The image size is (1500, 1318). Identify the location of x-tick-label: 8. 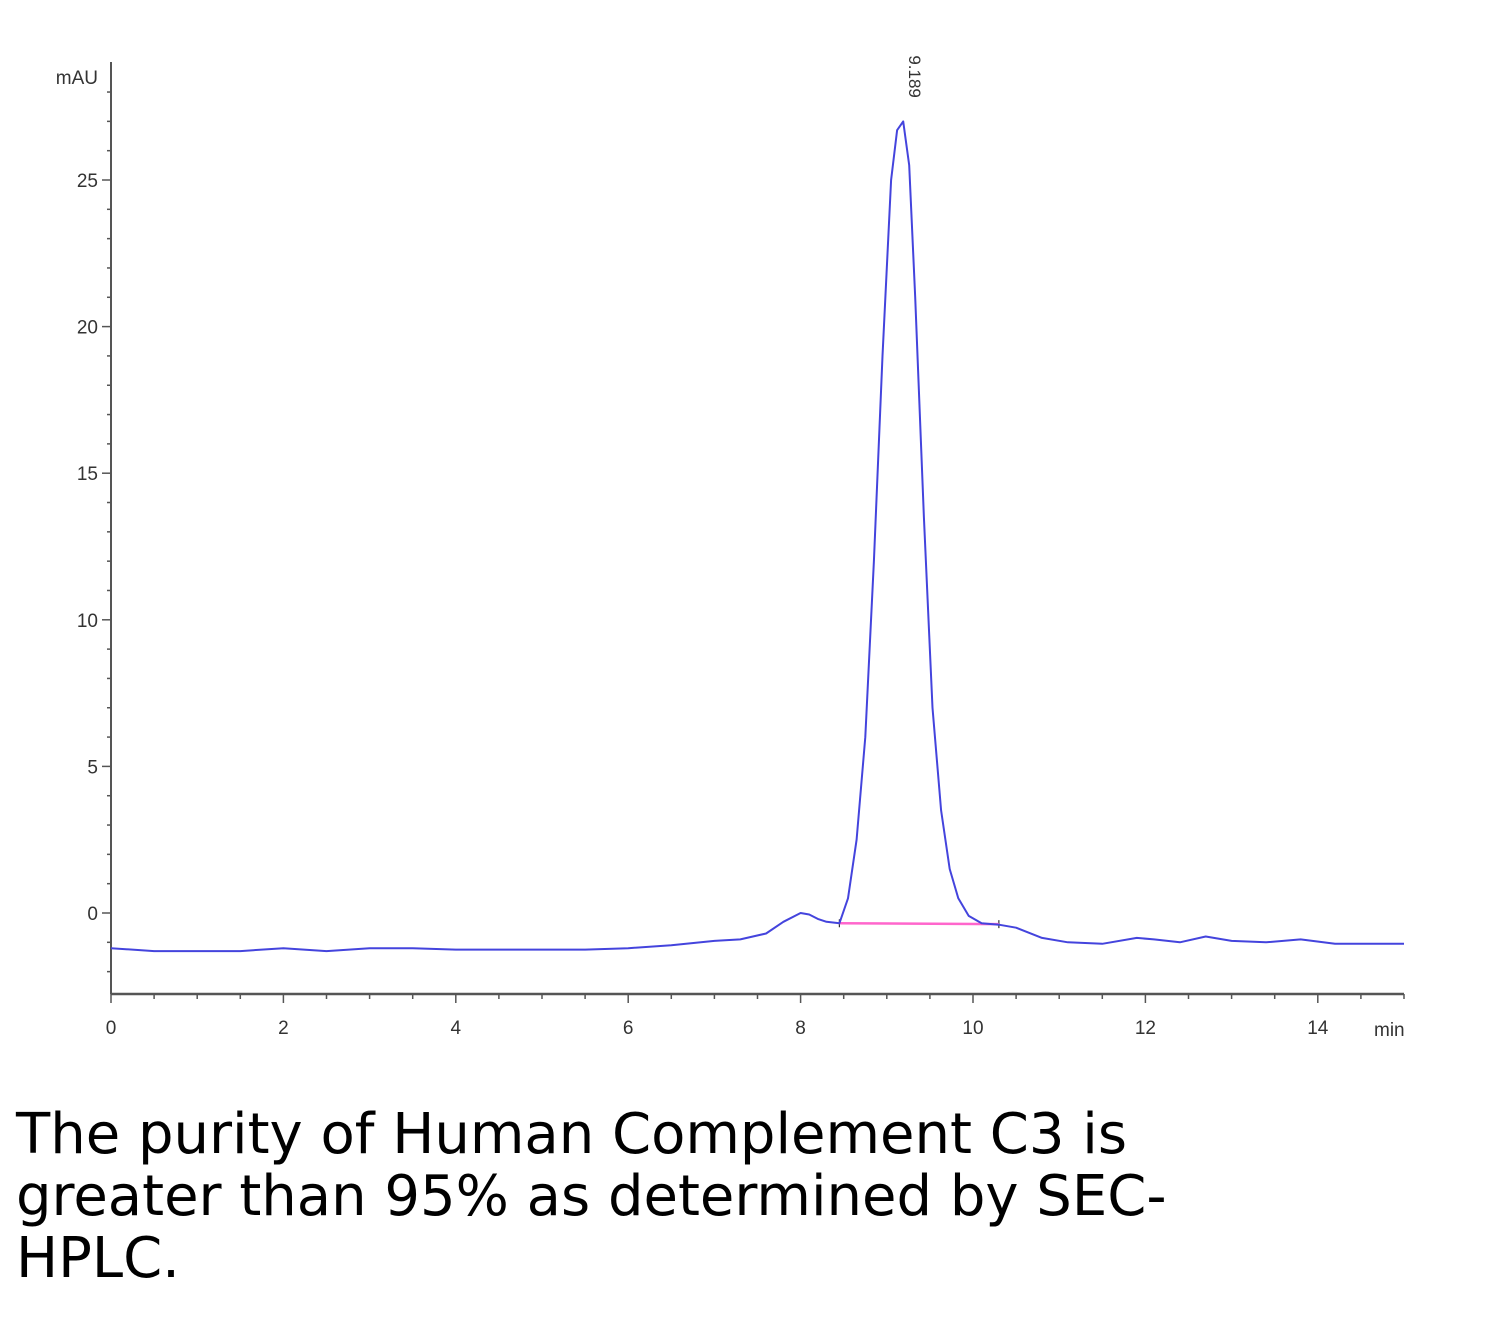
(800, 1028).